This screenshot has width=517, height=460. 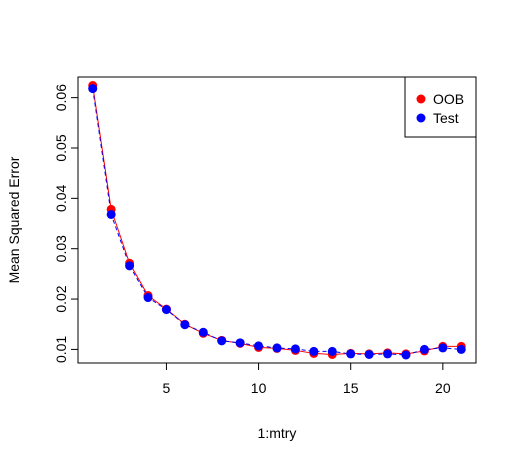 I want to click on legend: OOB Test, so click(x=440, y=107).